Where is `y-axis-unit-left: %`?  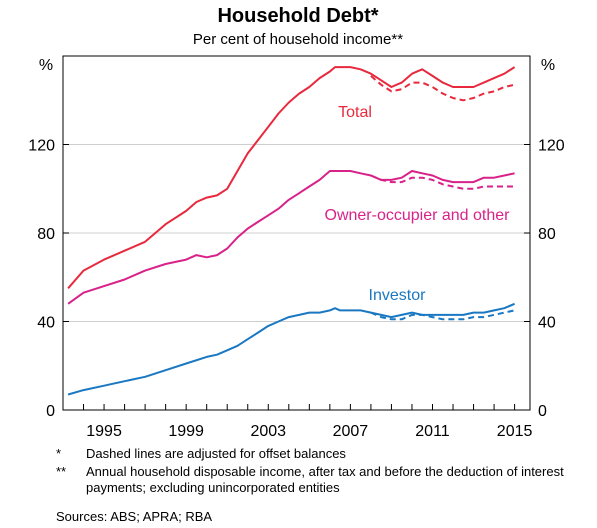
y-axis-unit-left: % is located at coordinates (46, 65).